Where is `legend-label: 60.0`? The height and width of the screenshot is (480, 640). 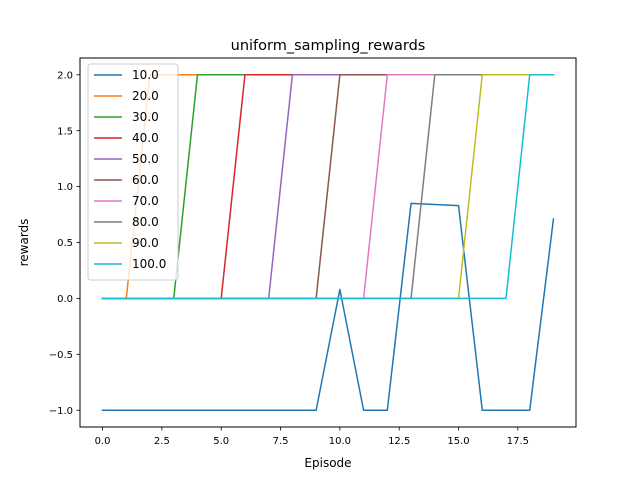 legend-label: 60.0 is located at coordinates (145, 180).